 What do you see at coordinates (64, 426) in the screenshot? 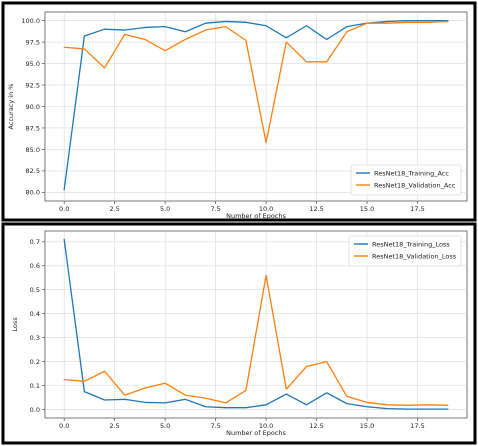
I see `loss-x-tick-label: 0.0` at bounding box center [64, 426].